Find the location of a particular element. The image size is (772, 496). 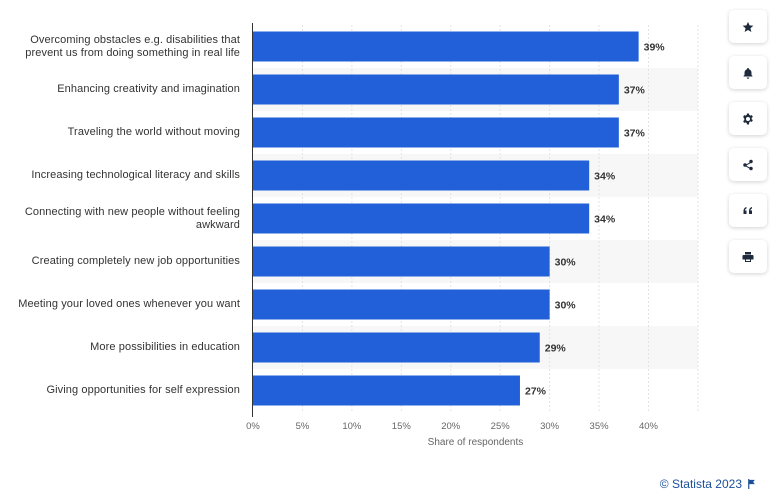

share-button is located at coordinates (748, 164).